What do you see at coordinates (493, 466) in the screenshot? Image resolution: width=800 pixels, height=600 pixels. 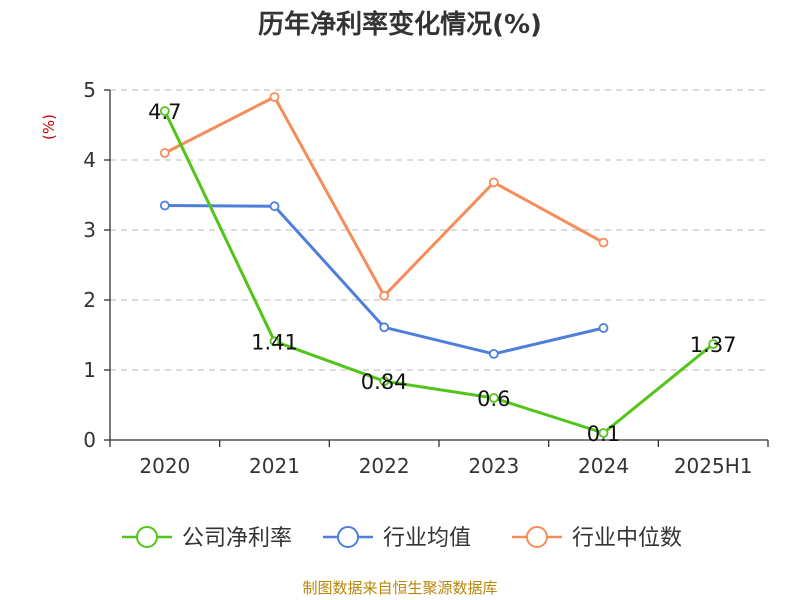 I see `x-tick-label-2023: 2023` at bounding box center [493, 466].